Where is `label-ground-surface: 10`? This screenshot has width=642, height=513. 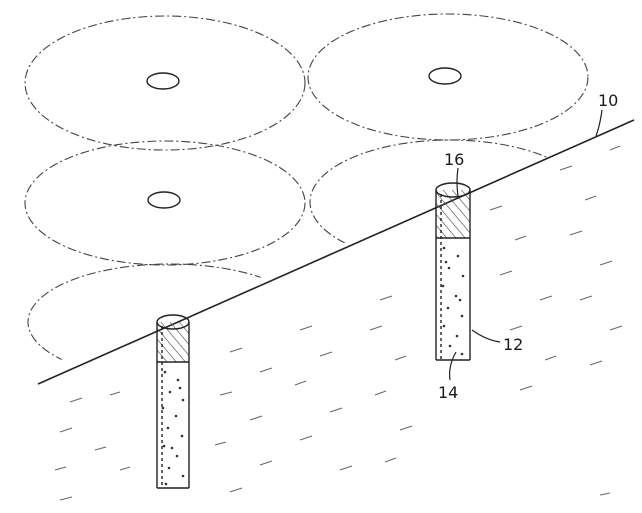
label-ground-surface: 10 is located at coordinates (608, 100).